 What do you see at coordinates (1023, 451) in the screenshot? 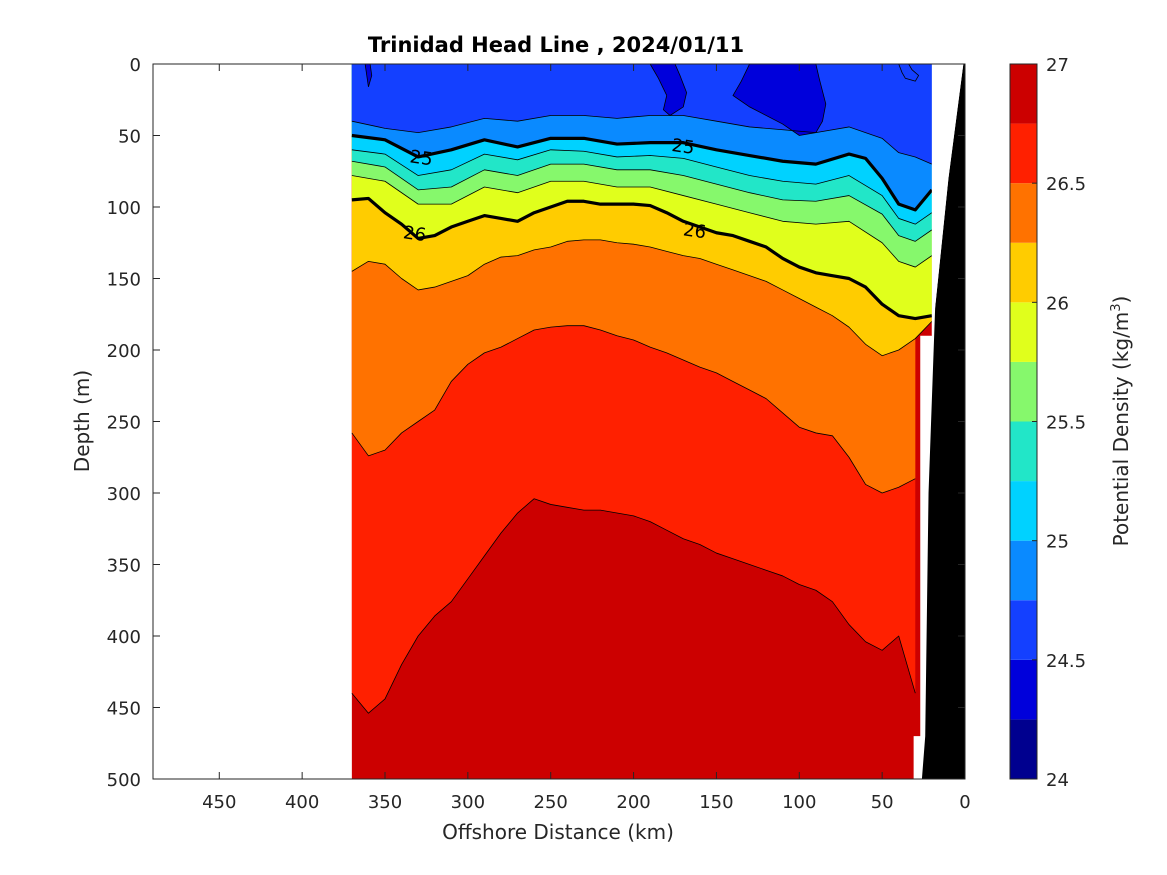
I see `colorbar-swatch-25.25` at bounding box center [1023, 451].